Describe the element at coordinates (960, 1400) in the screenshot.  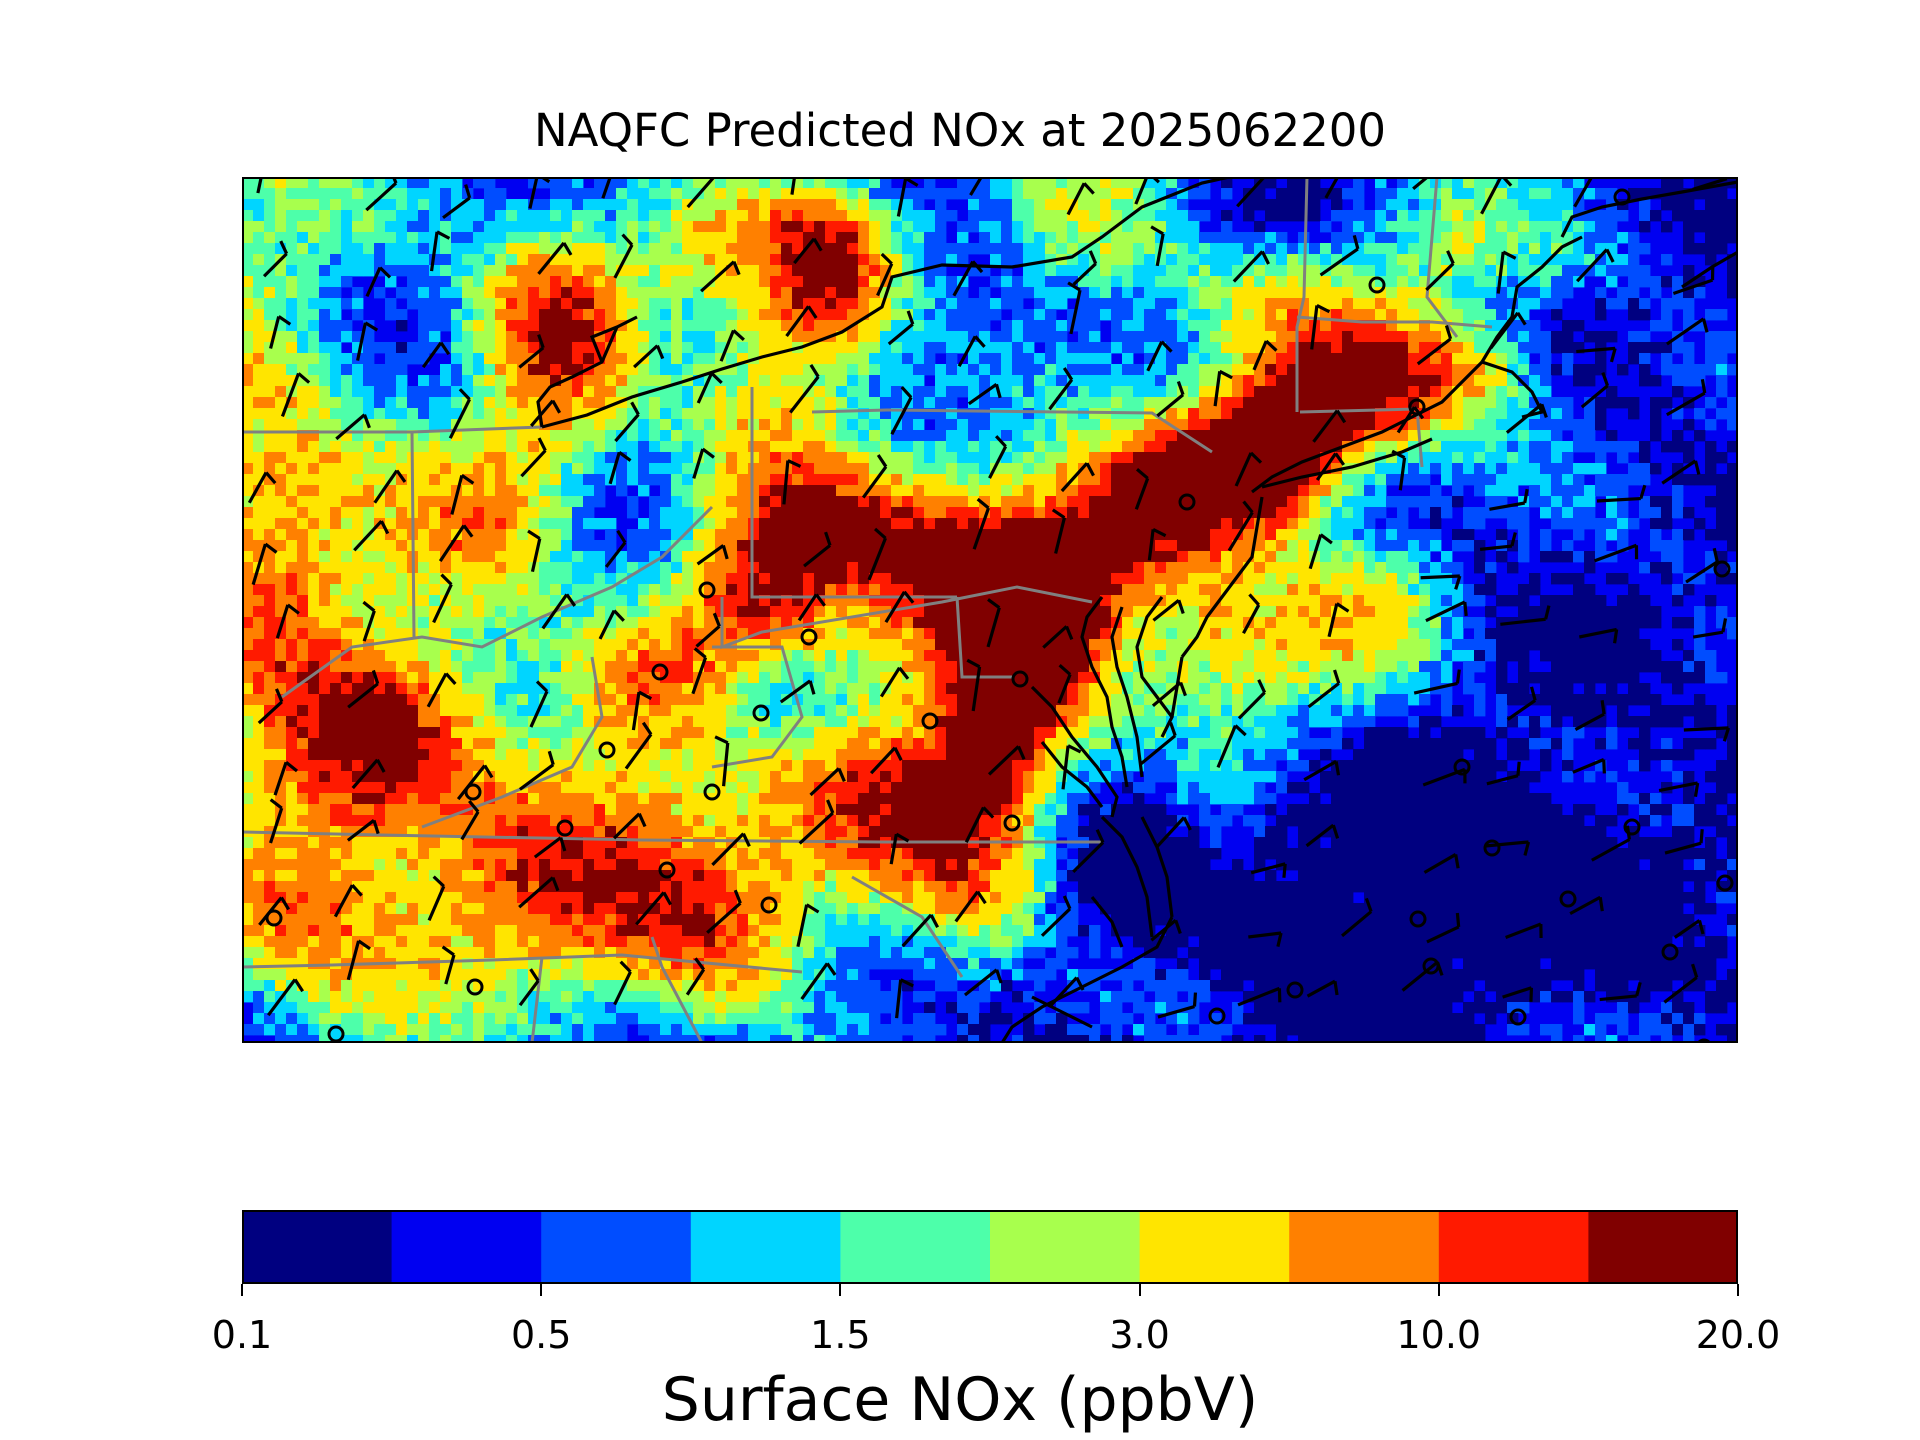
I see `colorbar-label: Surface NOx (ppbV)` at that location.